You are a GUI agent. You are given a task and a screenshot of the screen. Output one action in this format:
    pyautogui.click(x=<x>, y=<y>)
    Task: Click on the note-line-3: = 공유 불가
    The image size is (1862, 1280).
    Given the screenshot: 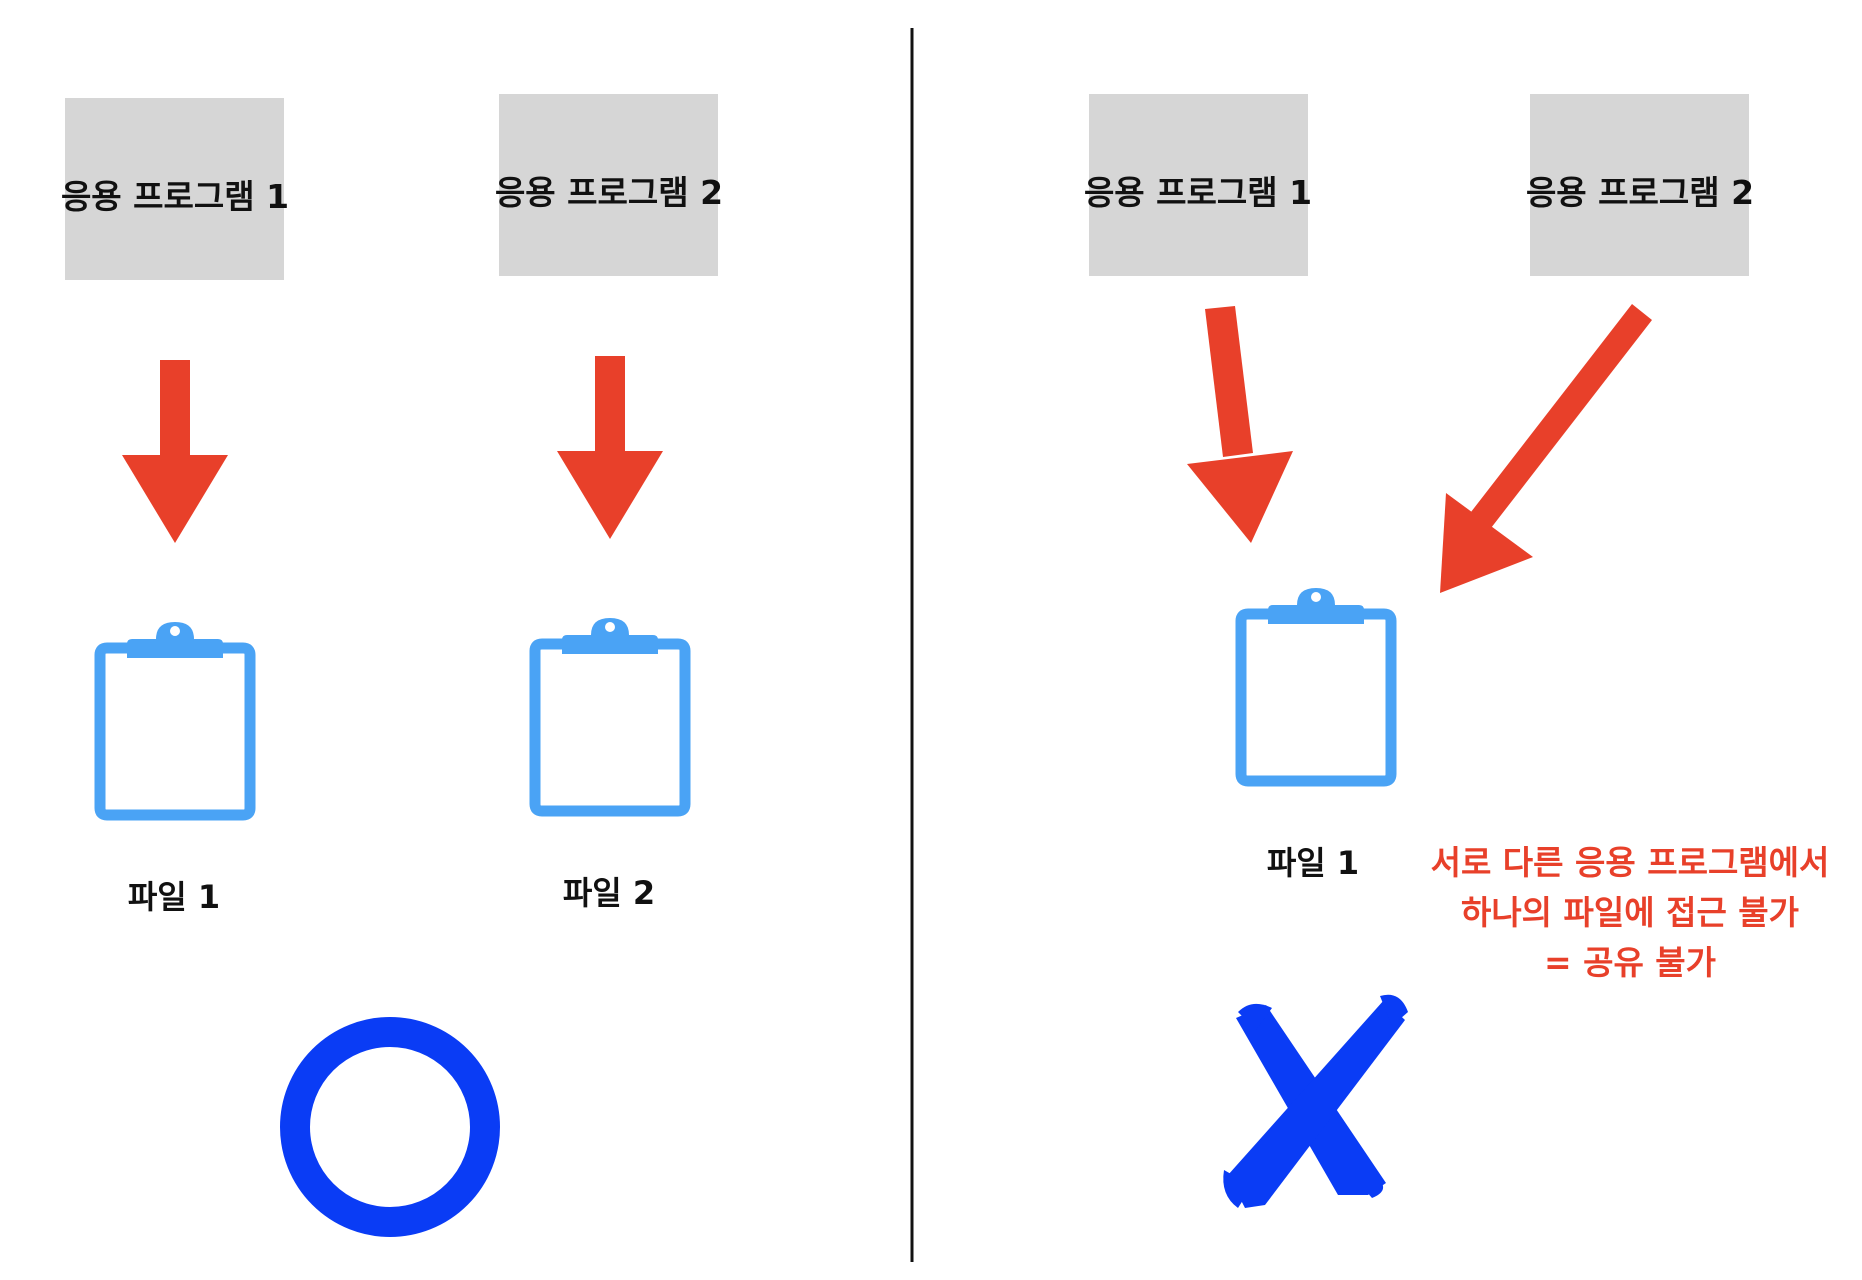 What is the action you would take?
    pyautogui.click(x=1630, y=962)
    